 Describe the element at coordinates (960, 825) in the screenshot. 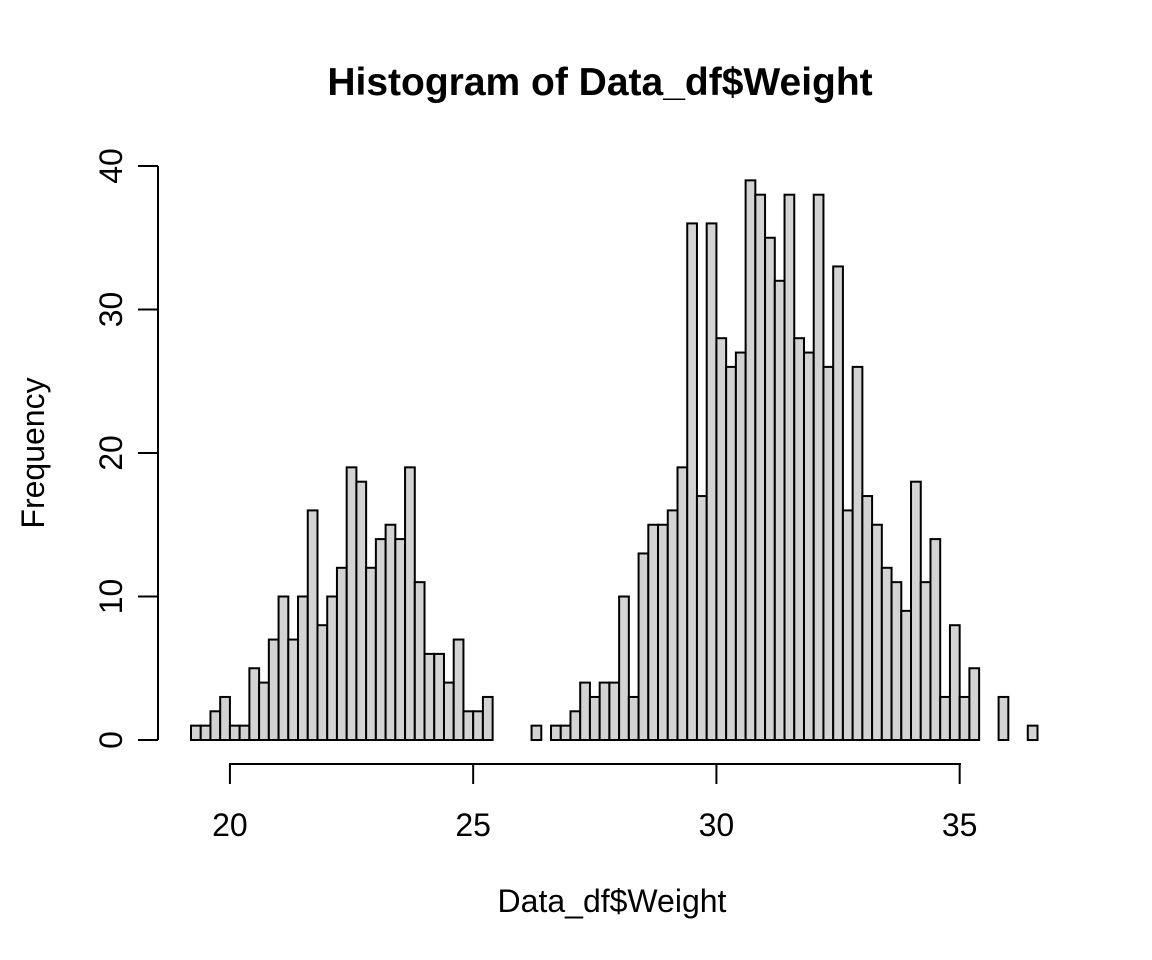

I see `x-tick-label: 35` at that location.